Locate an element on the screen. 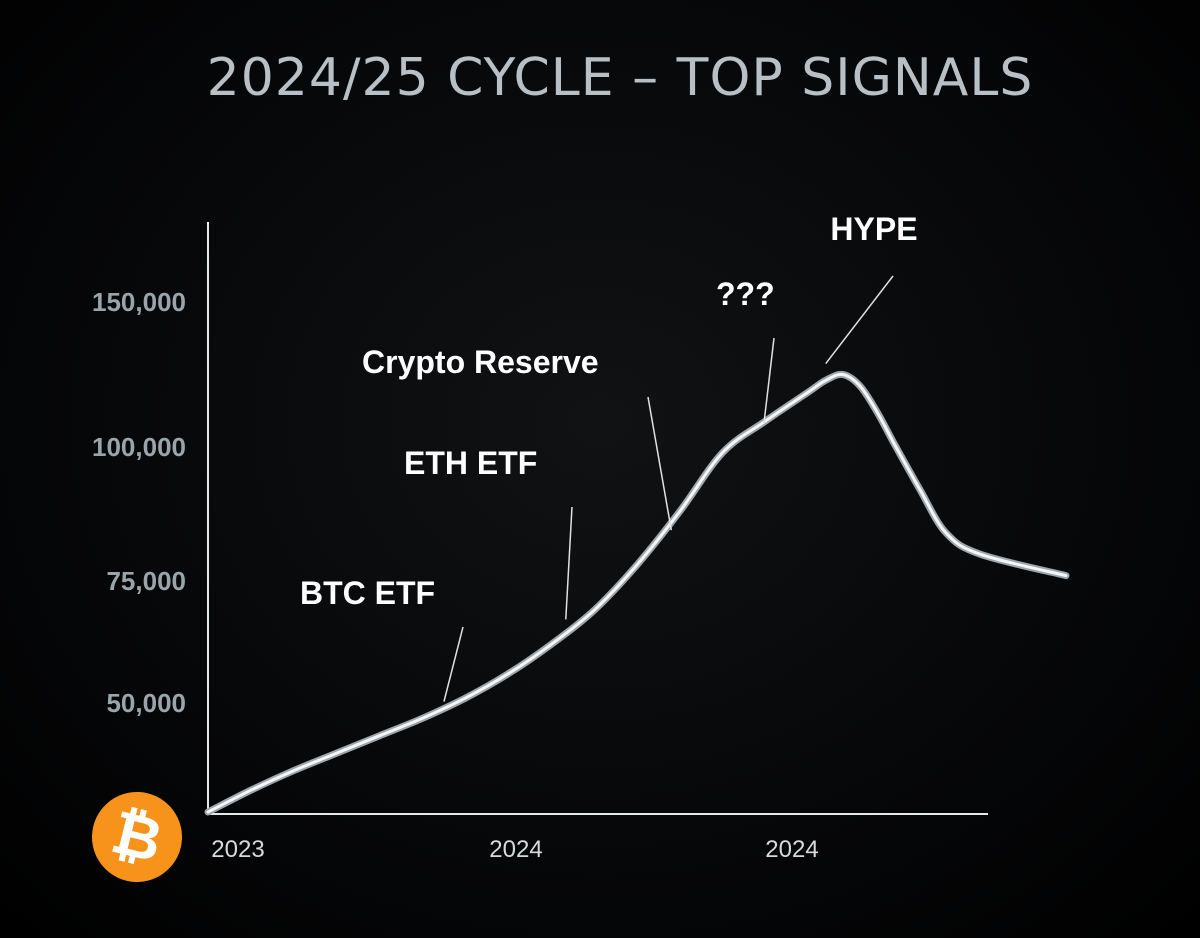 This screenshot has width=1200, height=938. annotation-label: Crypto Reserve is located at coordinates (480, 362).